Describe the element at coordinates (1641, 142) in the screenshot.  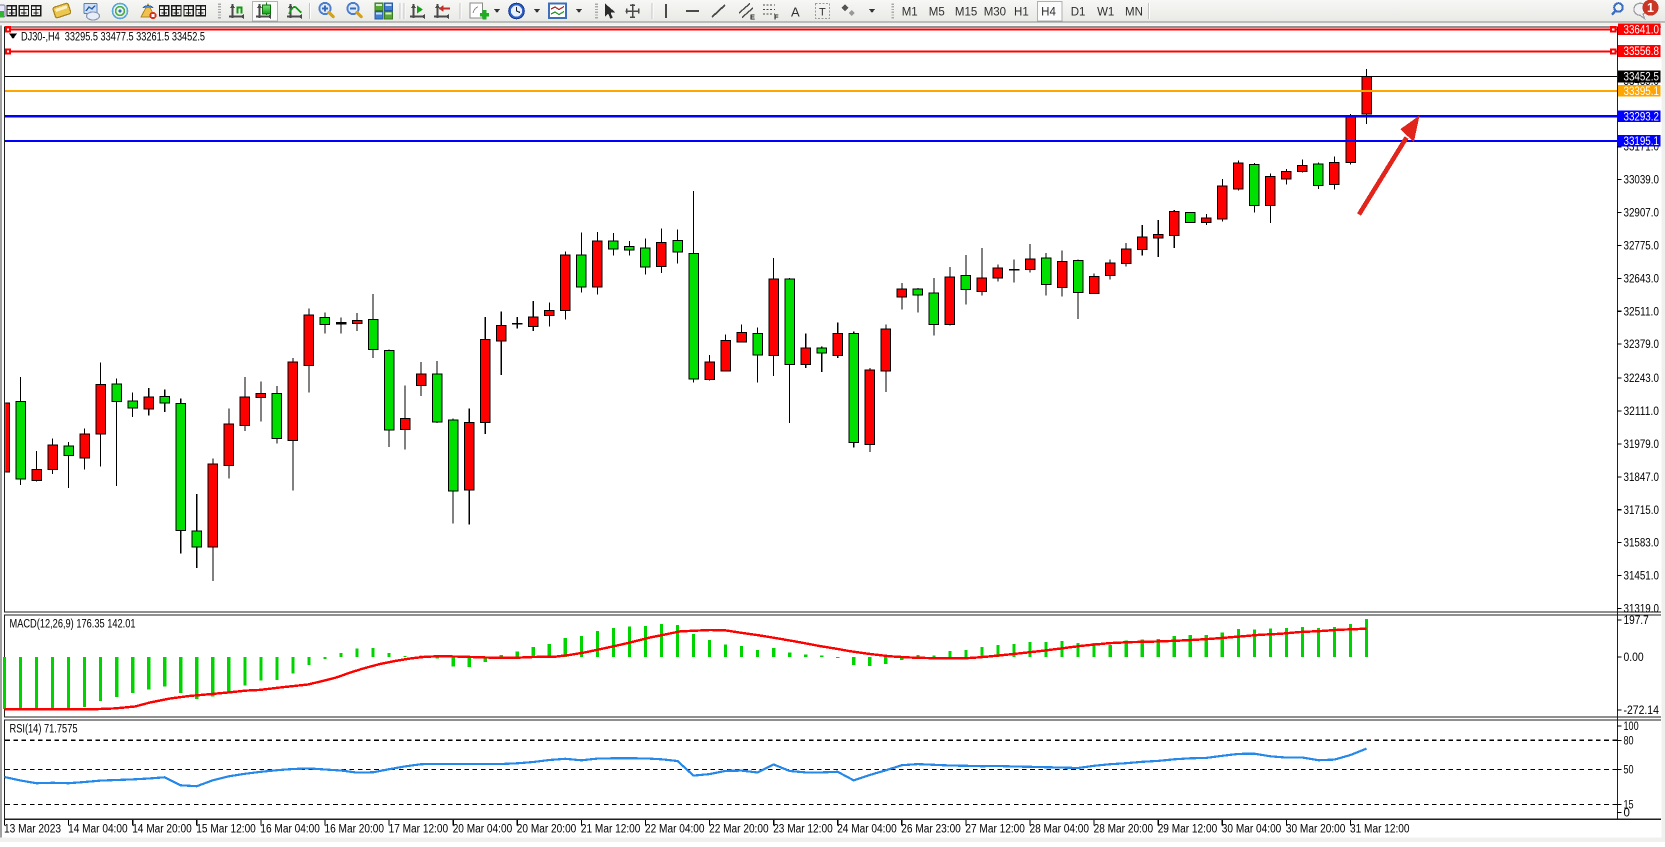
I see `svg-text: 33195.1` at that location.